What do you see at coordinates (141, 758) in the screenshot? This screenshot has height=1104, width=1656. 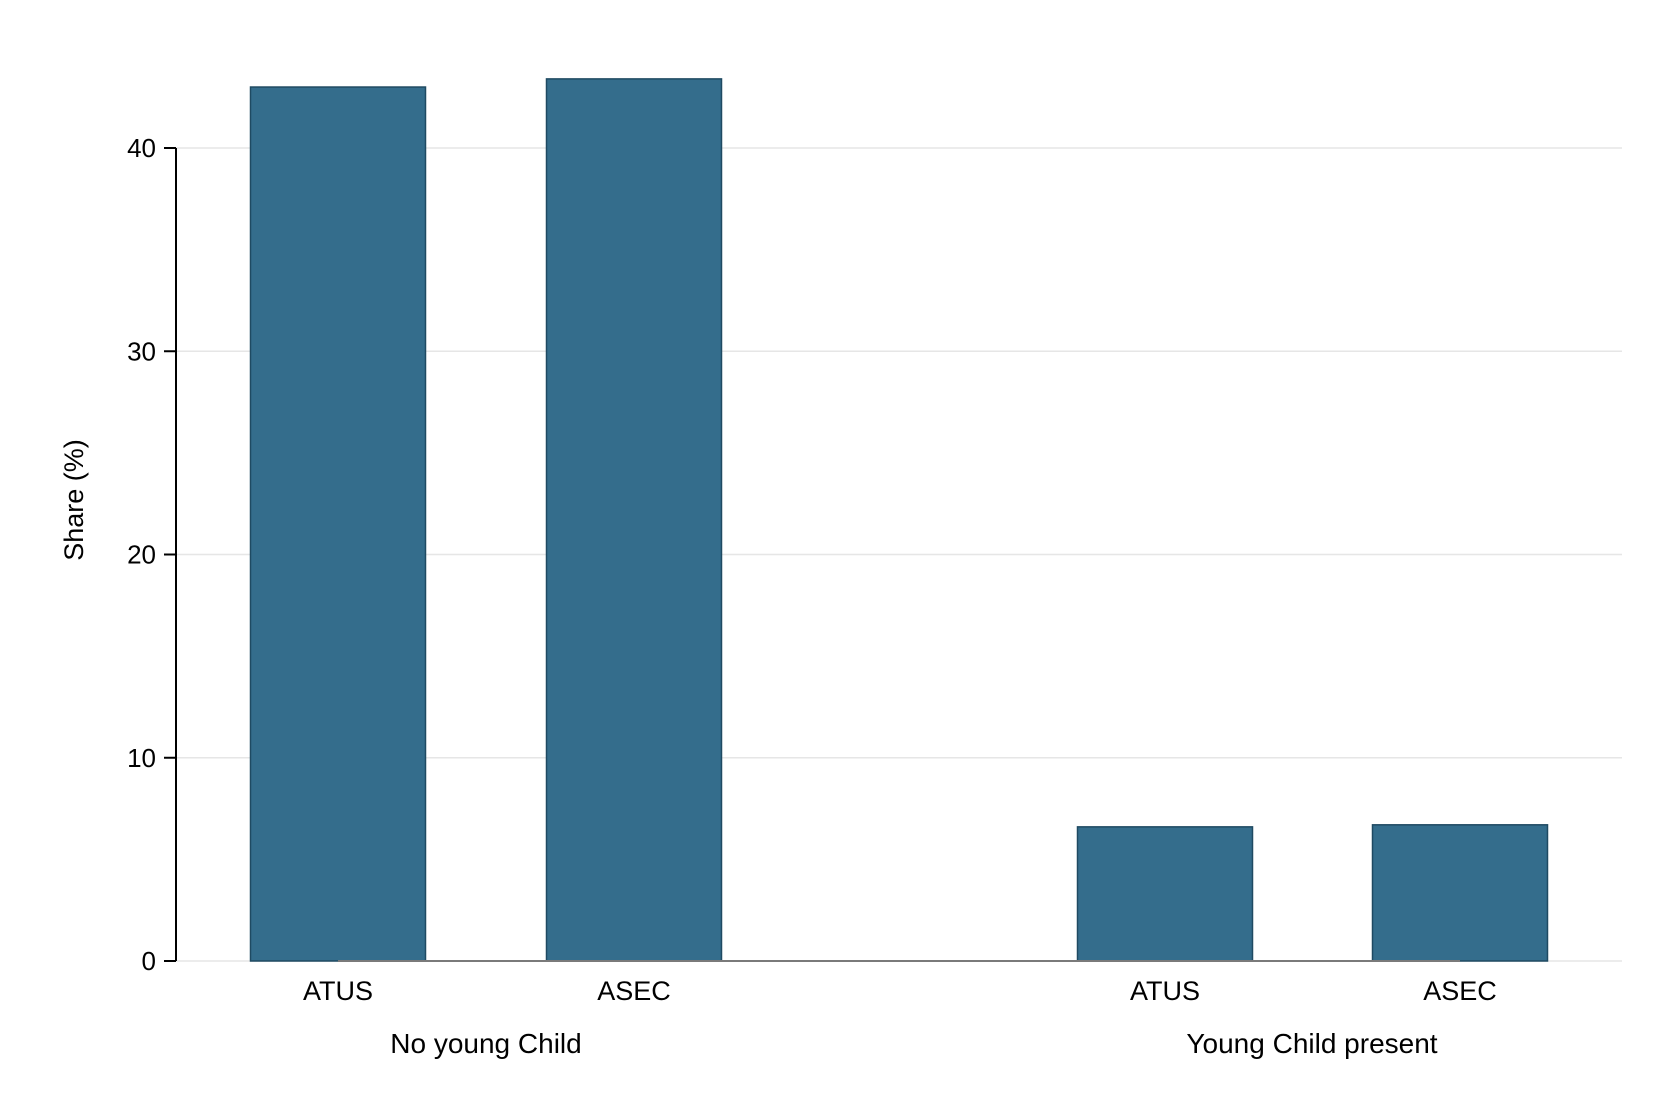 I see `y-tick-label: 10` at bounding box center [141, 758].